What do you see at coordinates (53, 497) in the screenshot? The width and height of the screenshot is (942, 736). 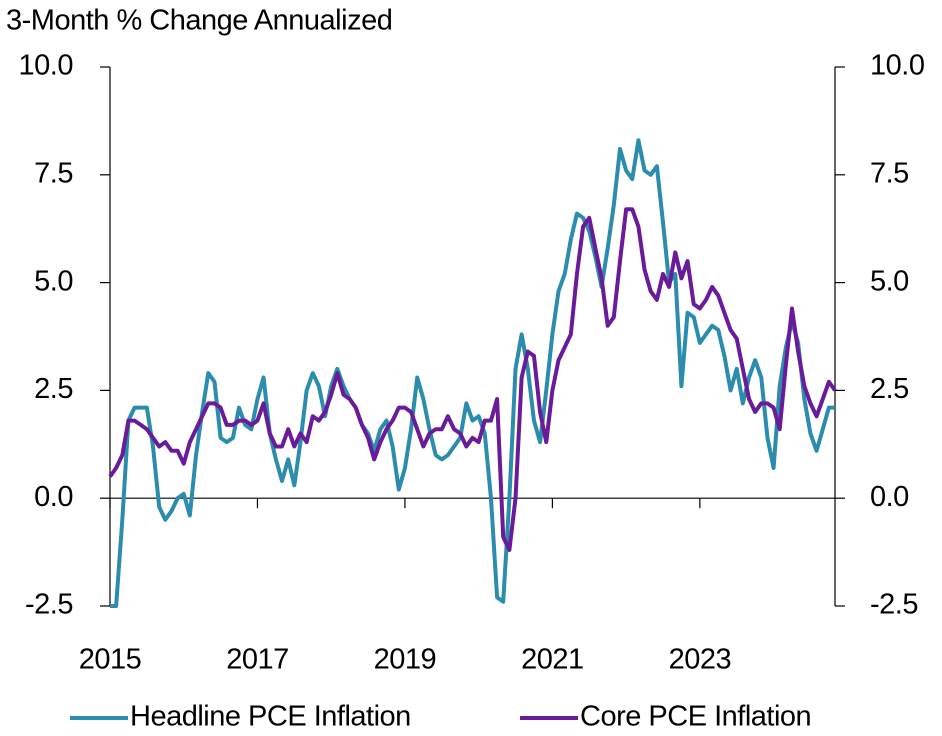 I see `y-tick-label: 0.0` at bounding box center [53, 497].